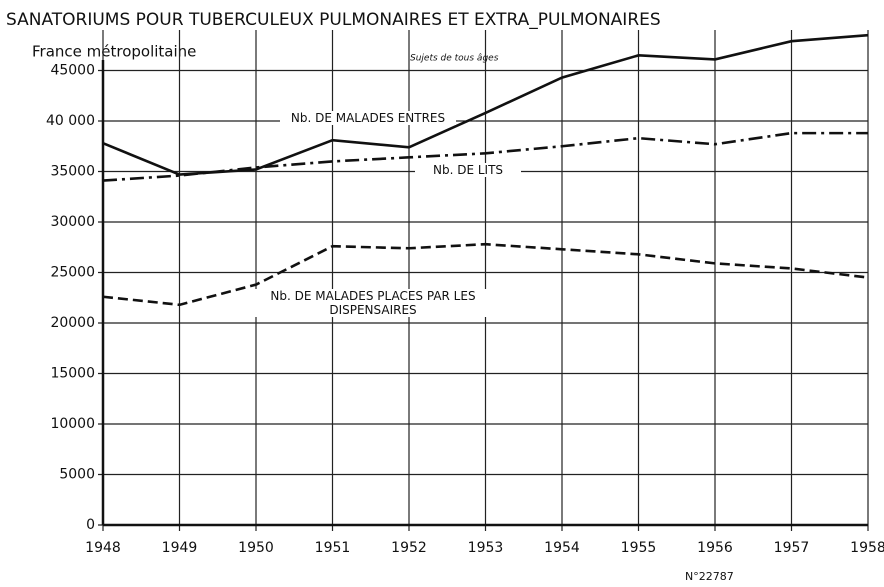 The height and width of the screenshot is (587, 884). What do you see at coordinates (72, 273) in the screenshot?
I see `y-tick-label: 25000` at bounding box center [72, 273].